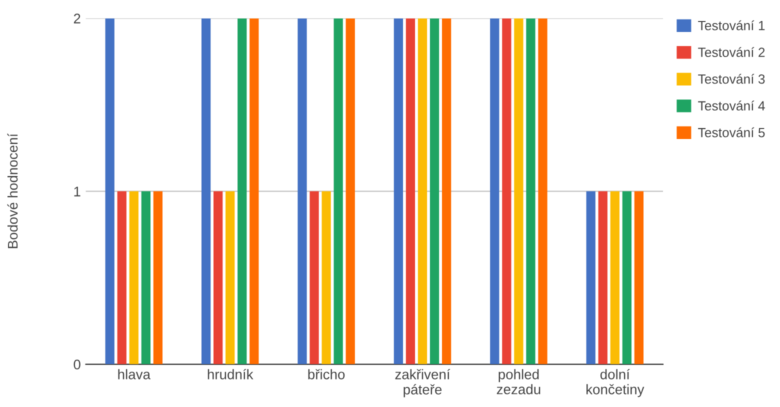 This screenshot has height=407, width=780. What do you see at coordinates (77, 365) in the screenshot?
I see `y-tick-label: 0` at bounding box center [77, 365].